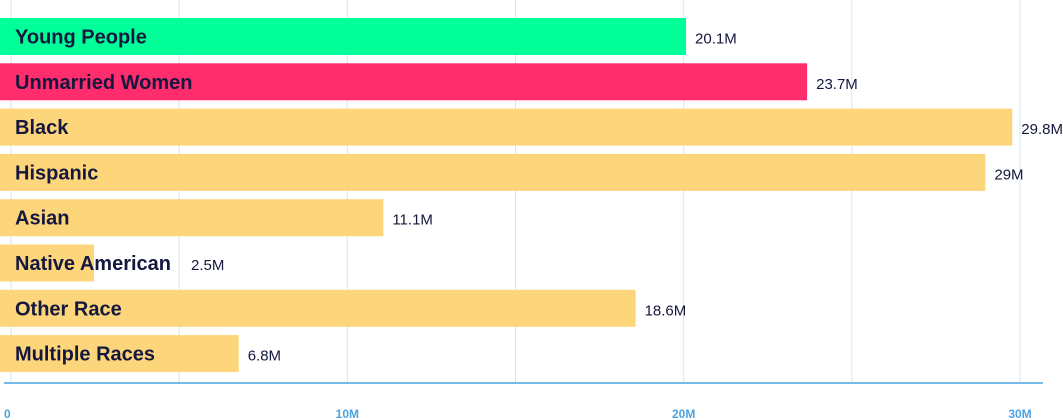  Describe the element at coordinates (683, 413) in the screenshot. I see `x-tick-label: 20M` at that location.